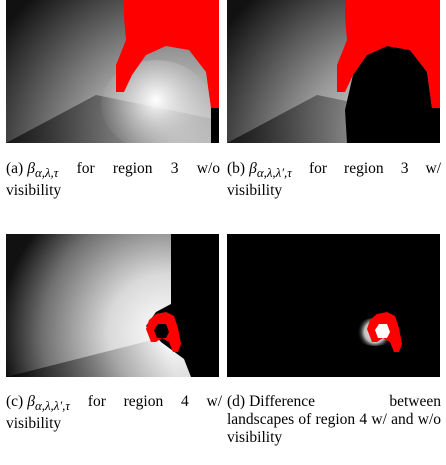 The image size is (446, 465). Describe the element at coordinates (253, 168) in the screenshot. I see `caption-b-symbol: β` at that location.